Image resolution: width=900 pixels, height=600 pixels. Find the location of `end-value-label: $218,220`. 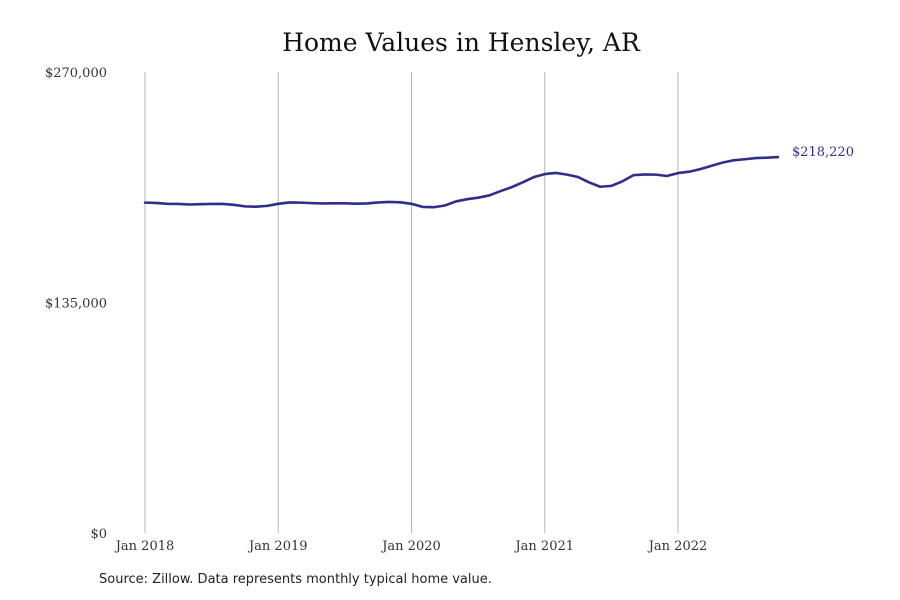

end-value-label: $218,220 is located at coordinates (823, 152).